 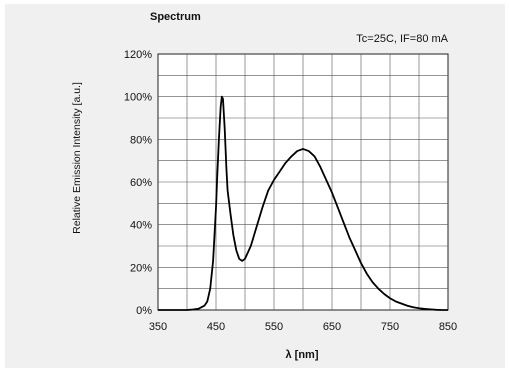 What do you see at coordinates (138, 55) in the screenshot?
I see `y-tick-label: 120%` at bounding box center [138, 55].